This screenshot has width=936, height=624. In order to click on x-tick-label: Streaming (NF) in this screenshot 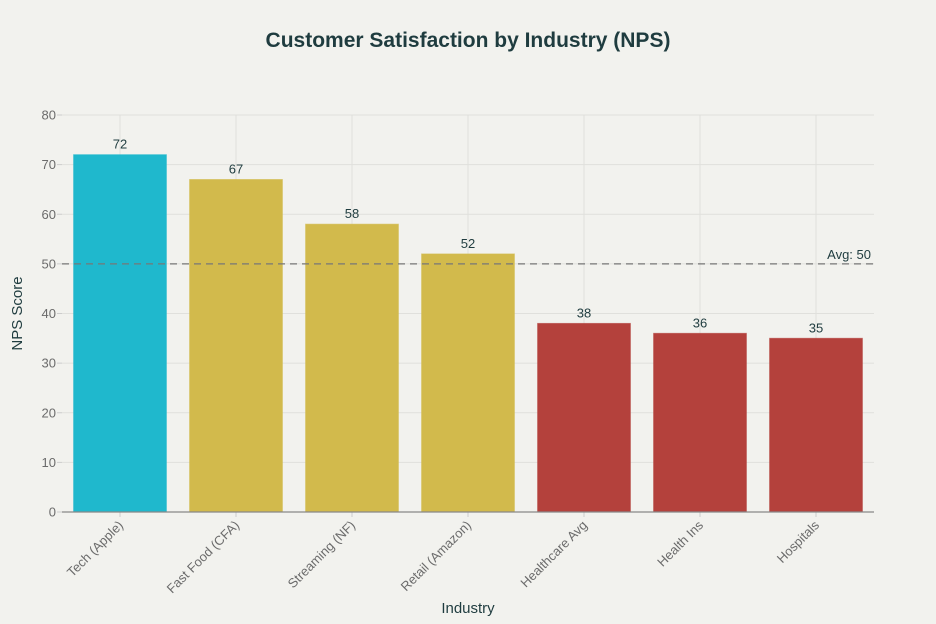, I will do `click(321, 554)`.